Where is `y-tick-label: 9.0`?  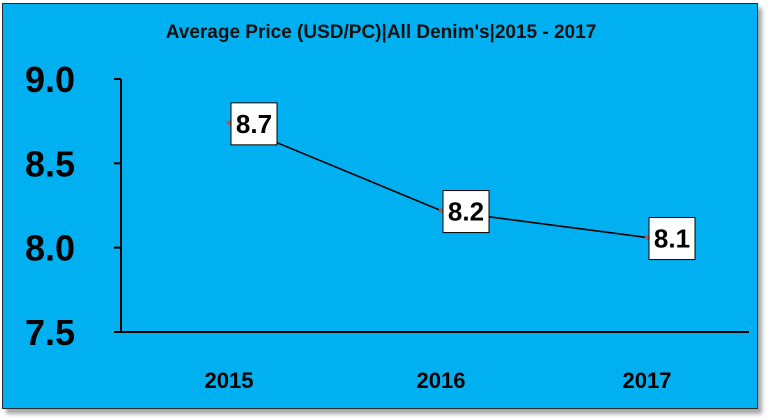 y-tick-label: 9.0 is located at coordinates (50, 79).